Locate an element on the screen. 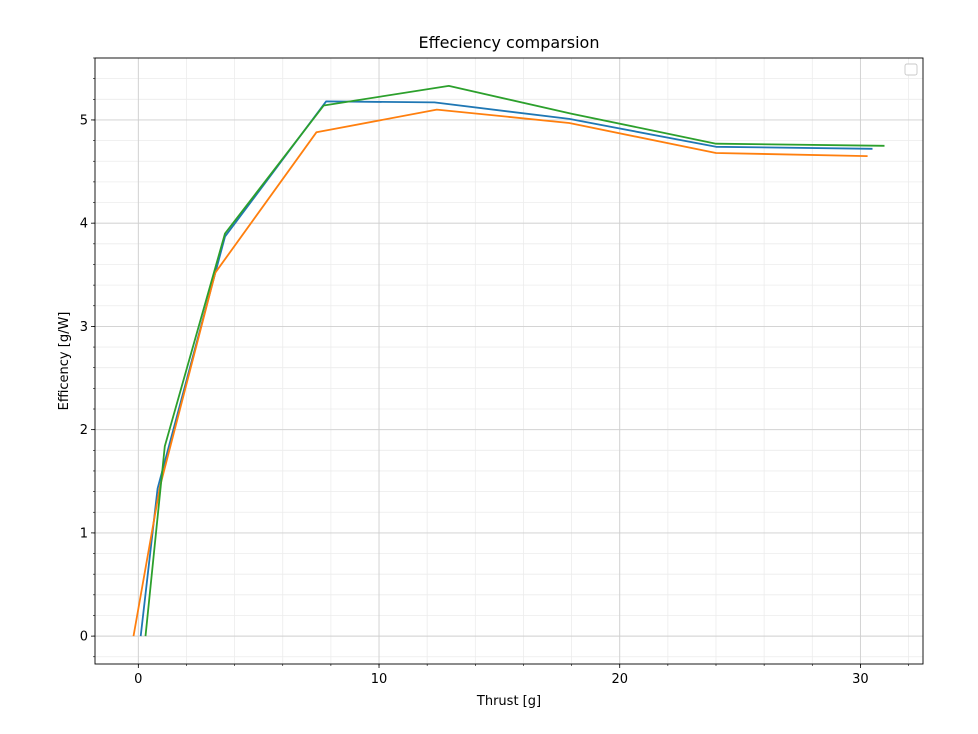 The image size is (978, 734). y-tick-label: 4 is located at coordinates (84, 224).